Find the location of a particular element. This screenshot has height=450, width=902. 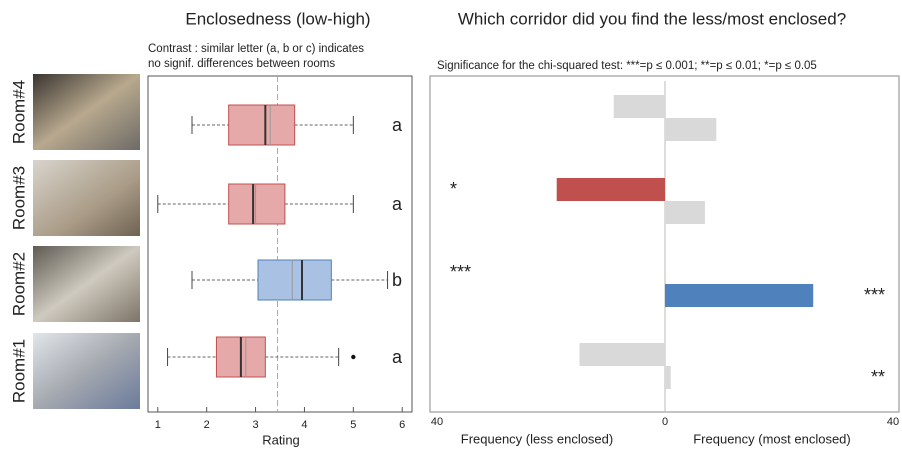

x-tick-label: 6 is located at coordinates (402, 425).